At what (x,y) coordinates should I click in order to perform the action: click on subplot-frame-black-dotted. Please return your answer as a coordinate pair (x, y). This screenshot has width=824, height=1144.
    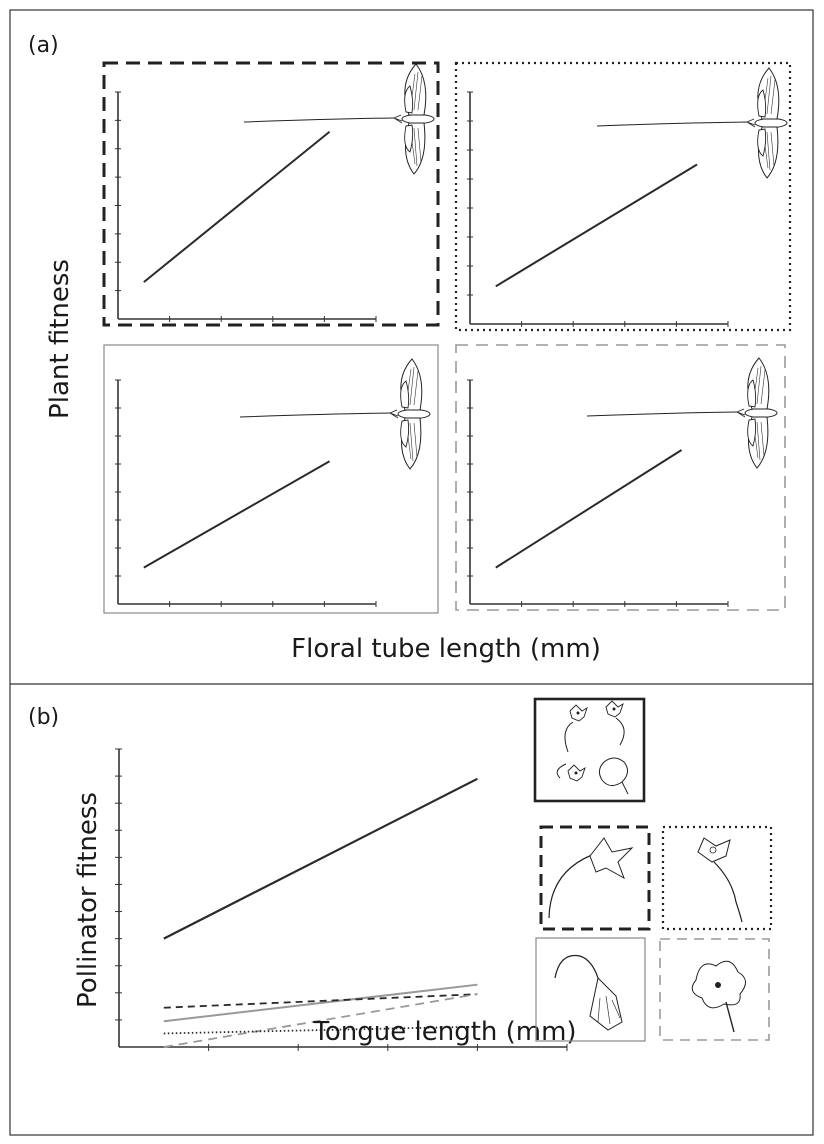
    Looking at the image, I should click on (623, 196).